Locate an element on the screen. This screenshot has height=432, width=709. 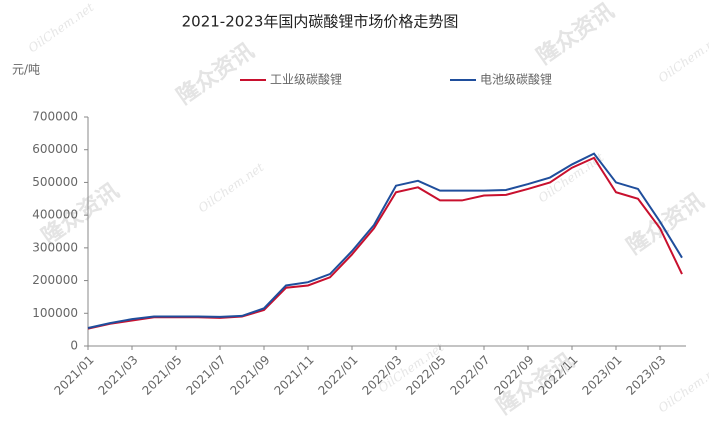
chart-title: 2021-2023年国内碳酸锂市场价格走势图 is located at coordinates (320, 22).